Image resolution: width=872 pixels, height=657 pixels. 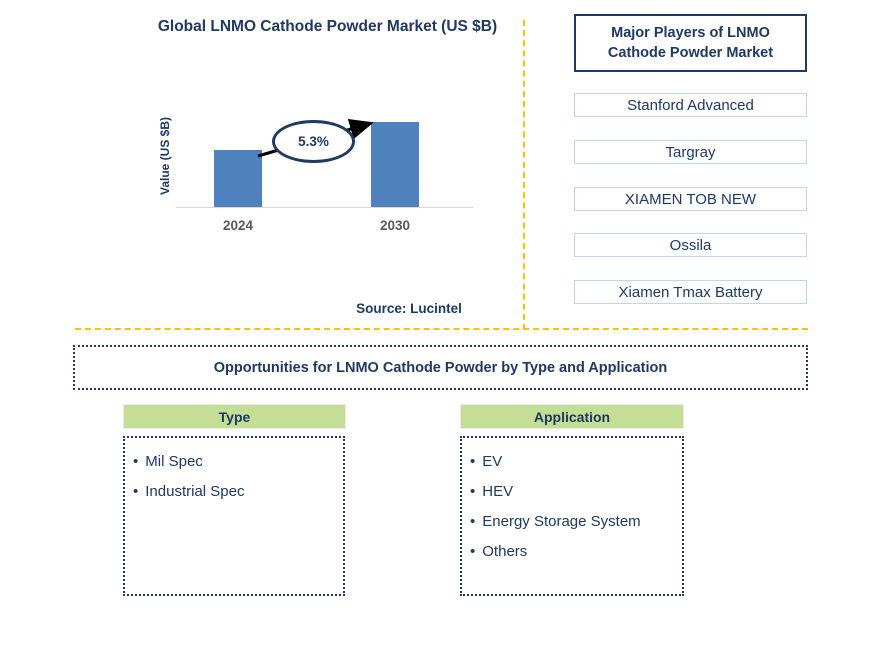 I want to click on source-label: Source: Lucintel, so click(x=409, y=308).